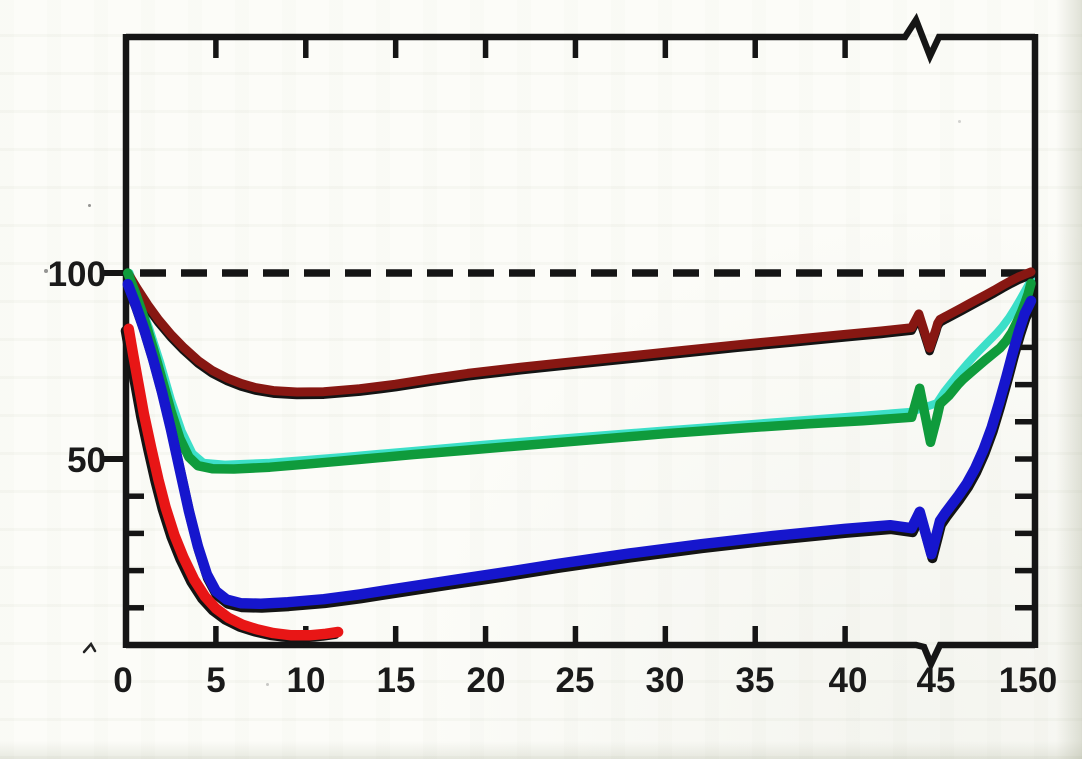 The width and height of the screenshot is (1082, 759). What do you see at coordinates (306, 680) in the screenshot?
I see `x-axis-label-10: 10` at bounding box center [306, 680].